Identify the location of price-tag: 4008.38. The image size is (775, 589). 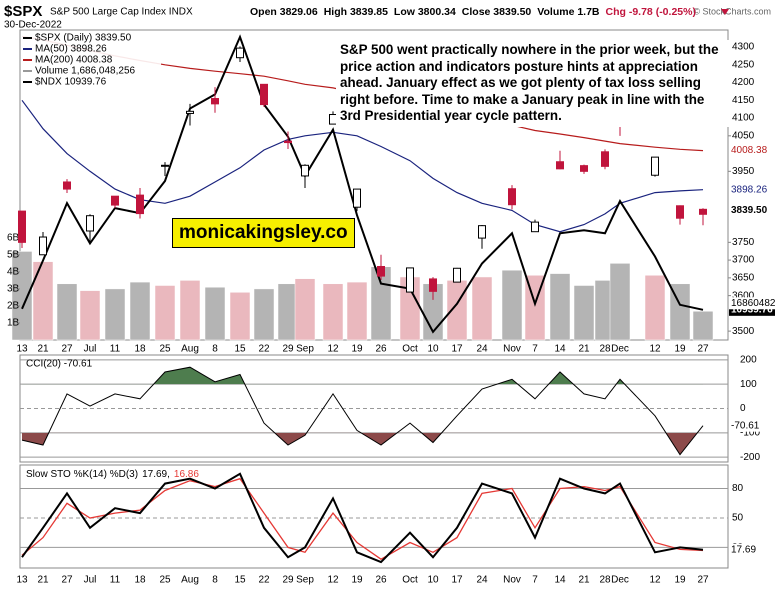
(749, 150).